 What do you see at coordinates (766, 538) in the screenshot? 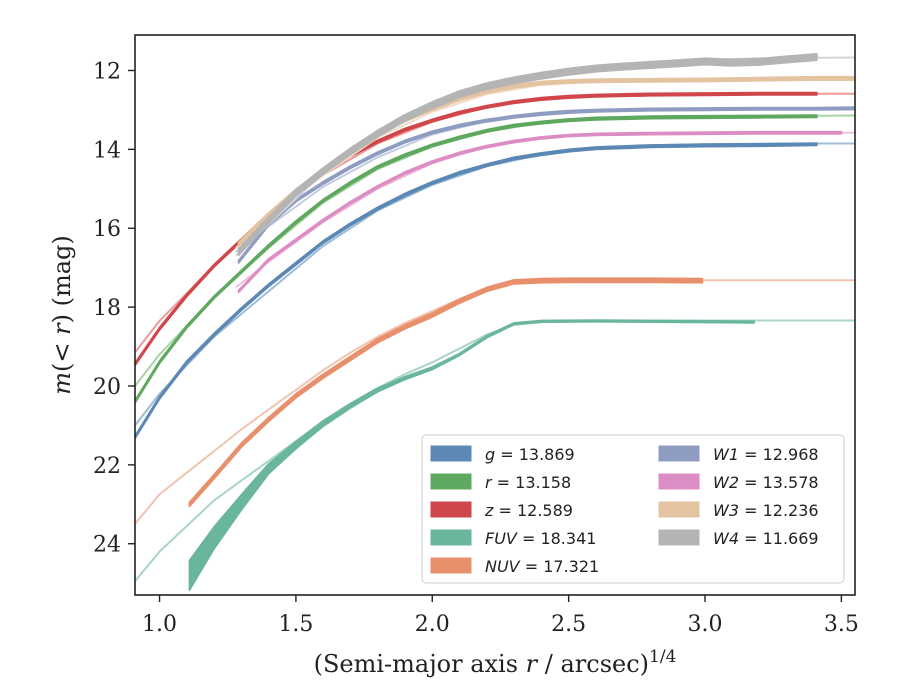
I see `legend-label-w4: W4 = 11.669` at bounding box center [766, 538].